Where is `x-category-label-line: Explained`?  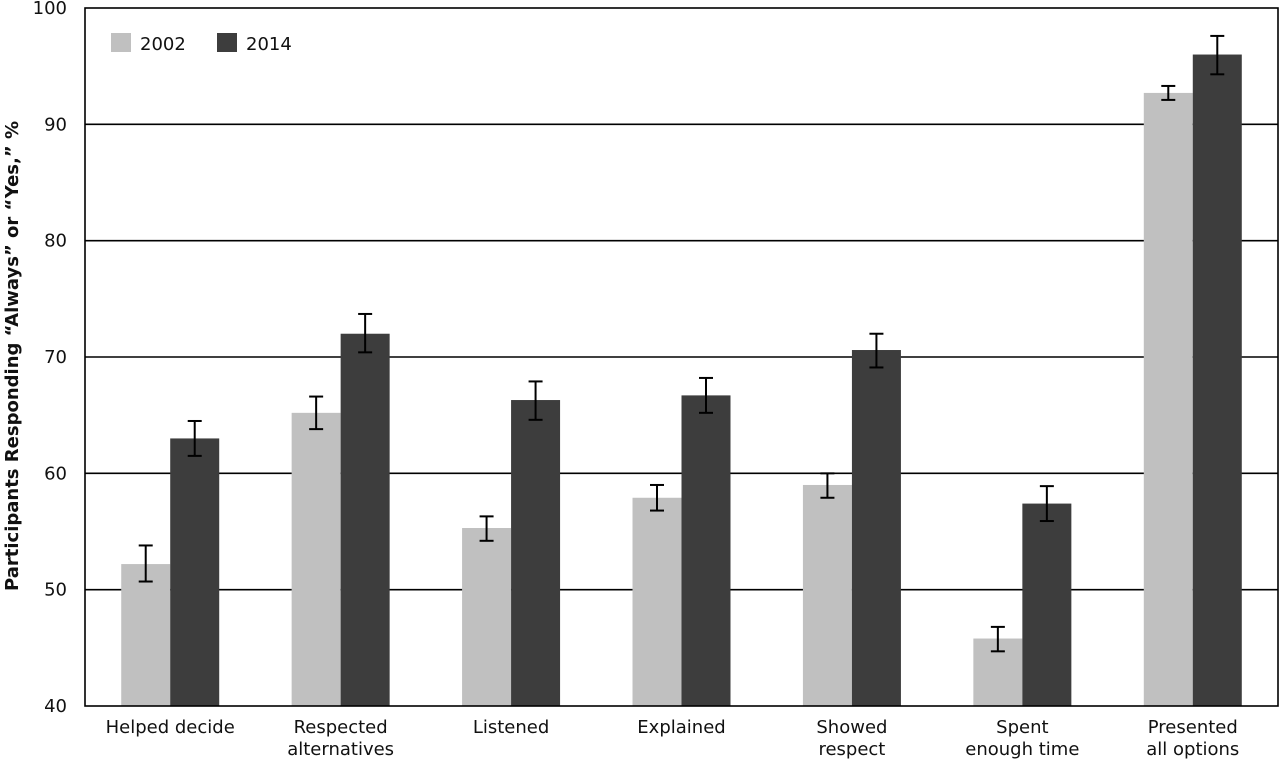
x-category-label-line: Explained is located at coordinates (681, 727).